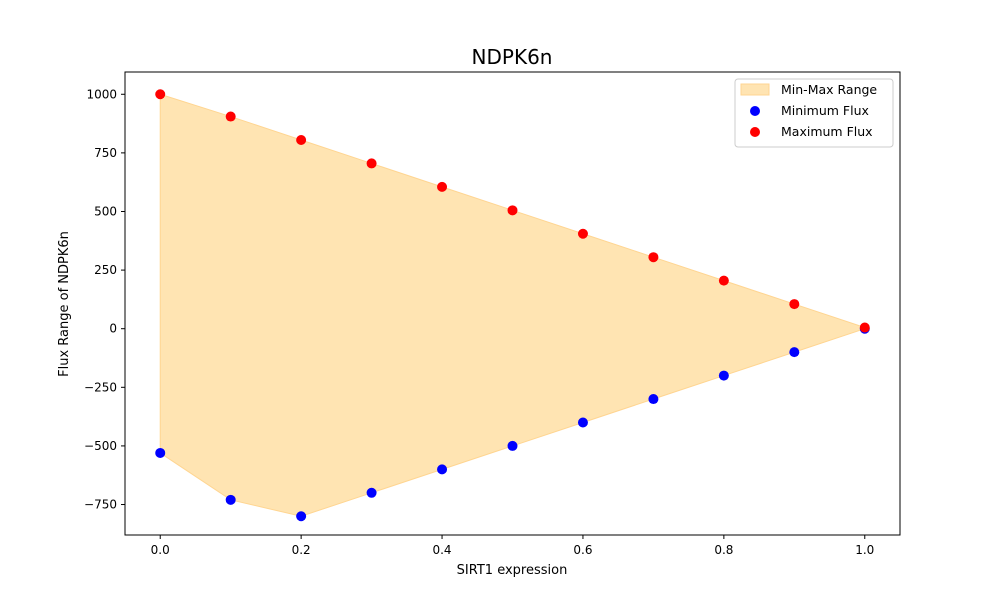 The height and width of the screenshot is (600, 1000). I want to click on legend: Min-Max Range Minimum Flux Maximum Flux, so click(814, 113).